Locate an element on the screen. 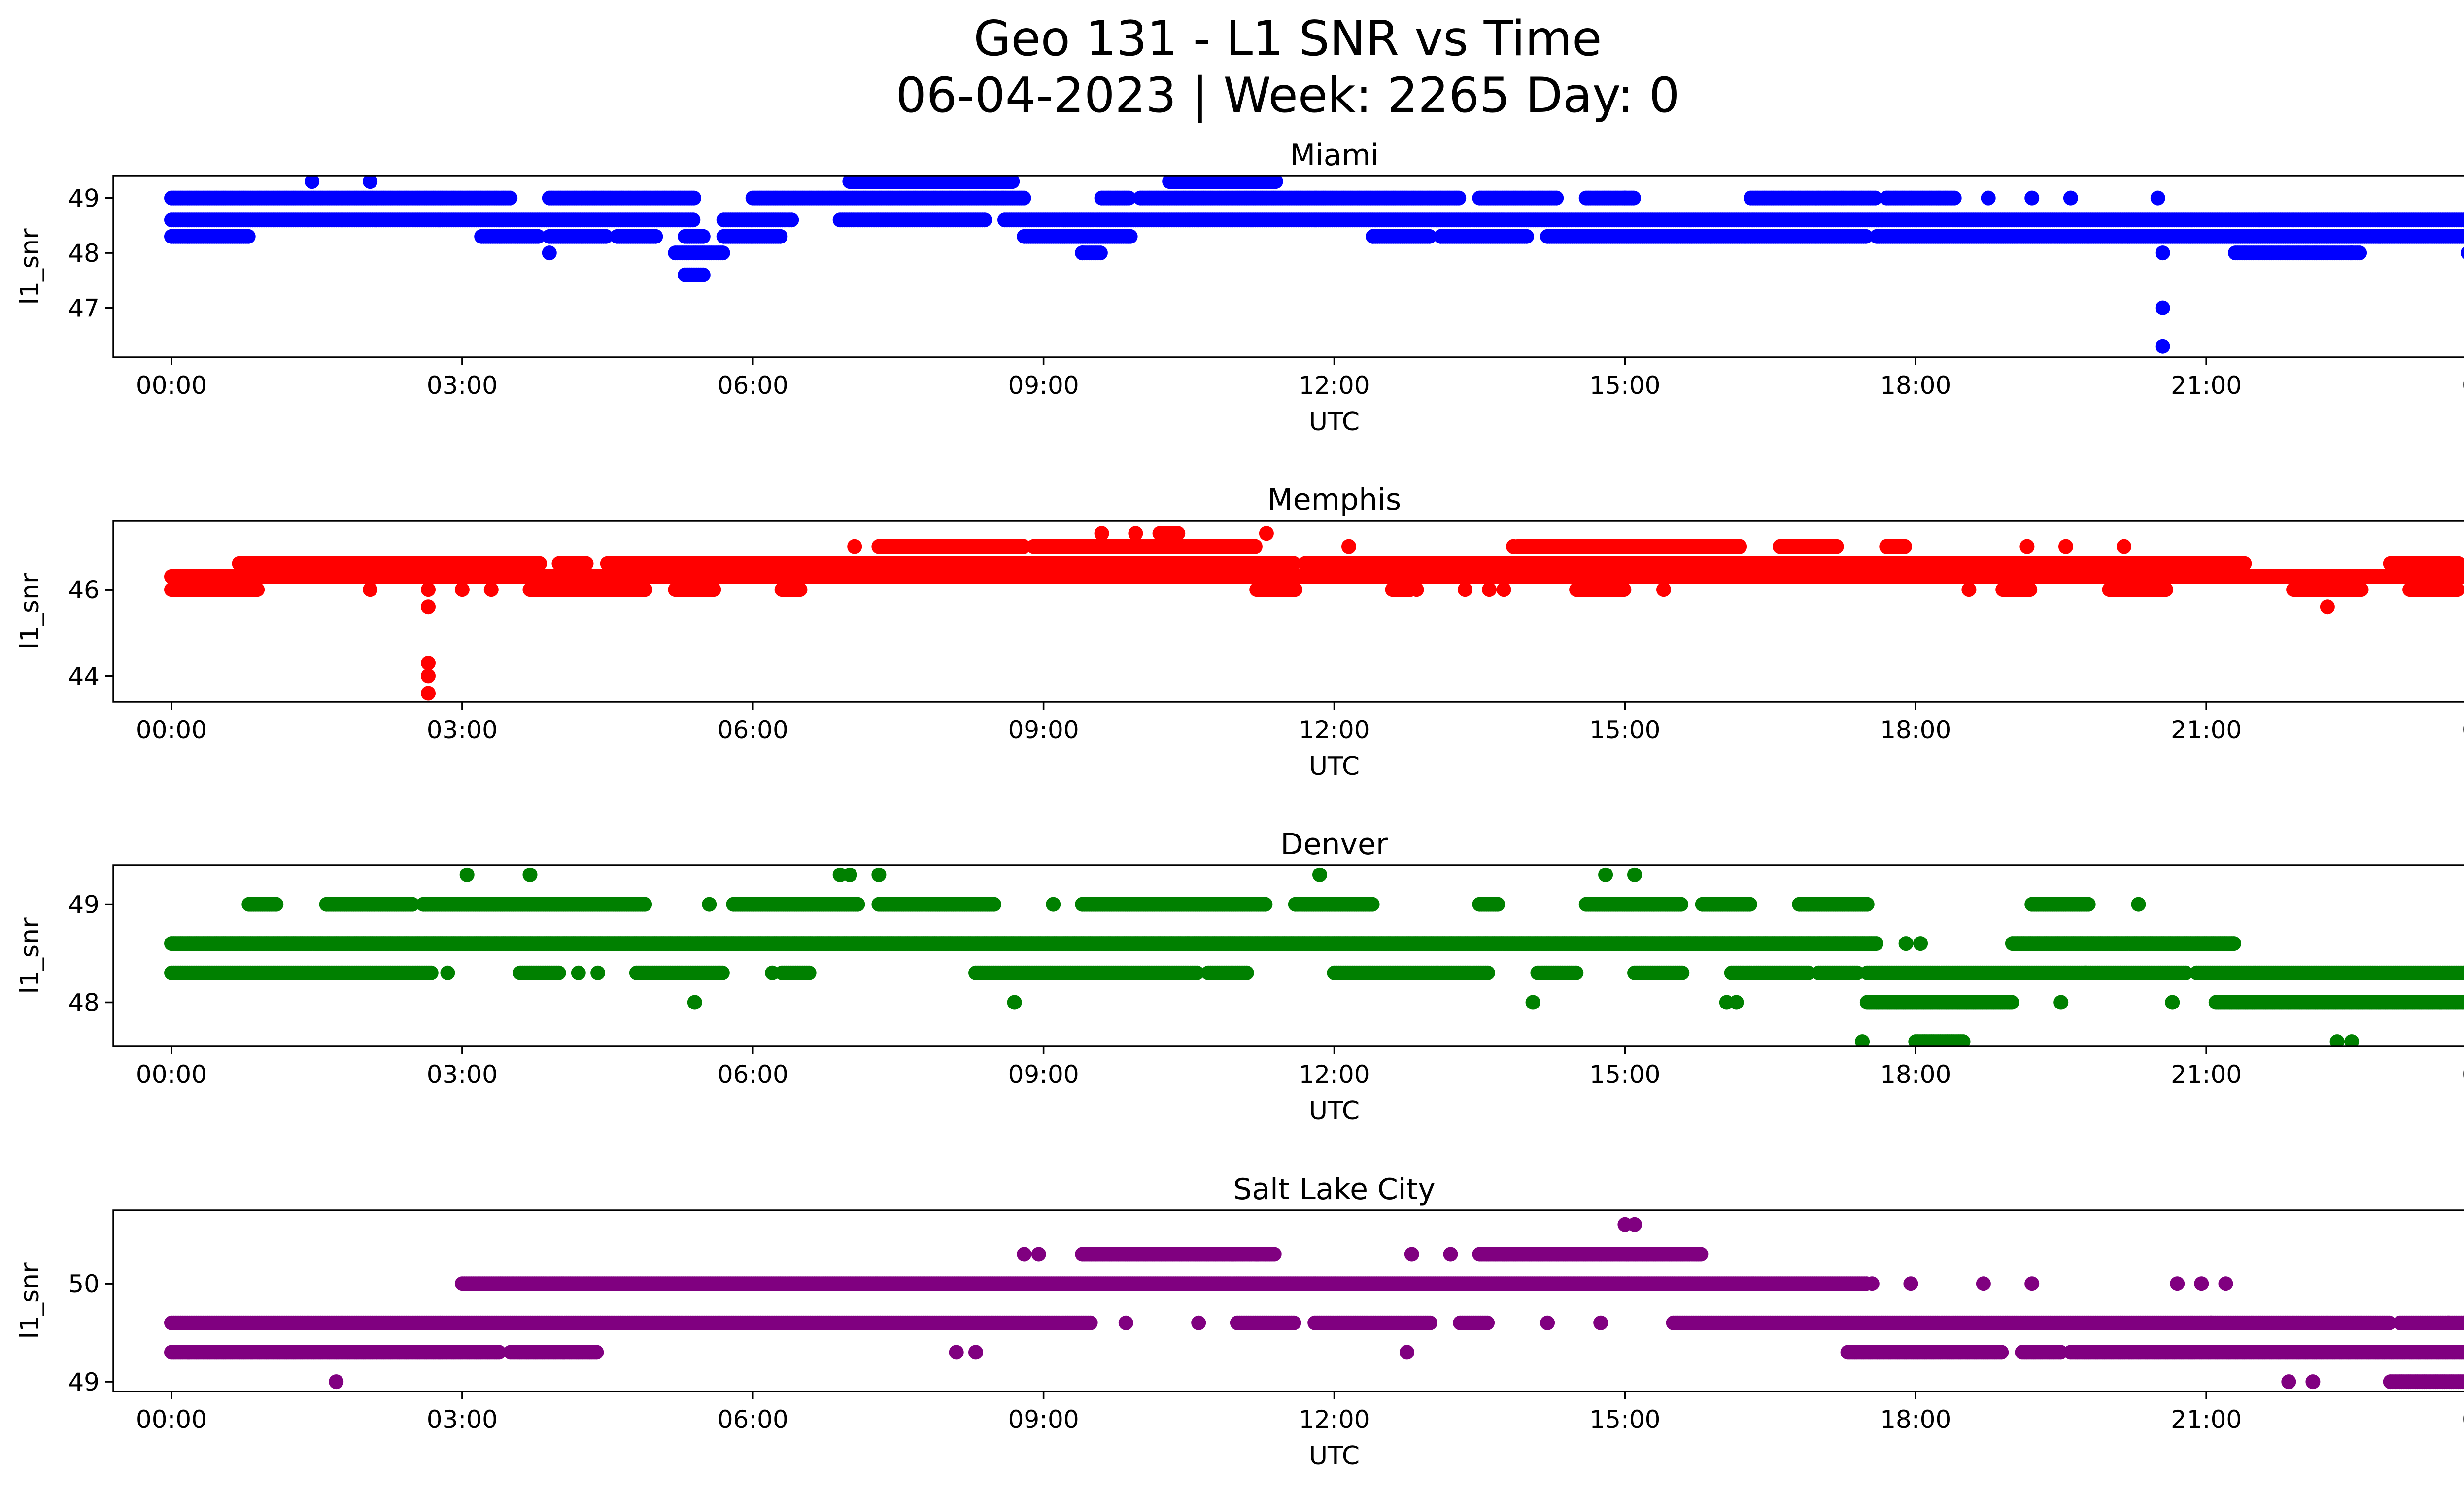 The width and height of the screenshot is (2464, 1495). x-tick-label: 21:00 is located at coordinates (2206, 385).